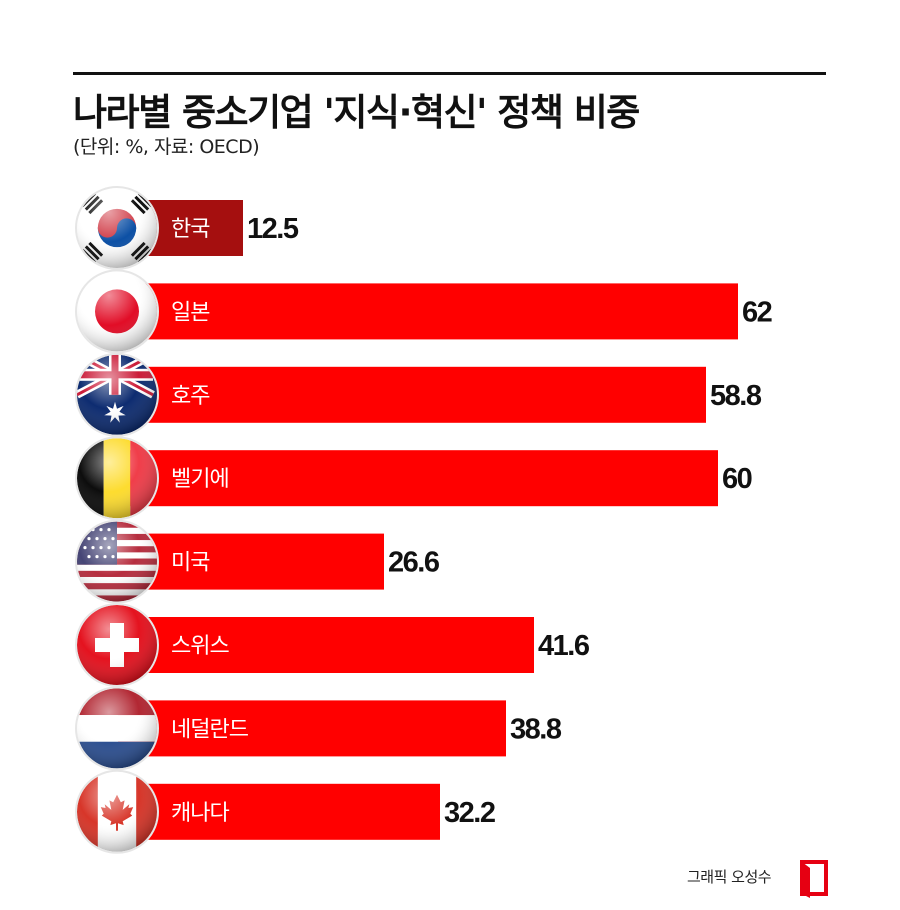 The image size is (900, 910). Describe the element at coordinates (356, 112) in the screenshot. I see `chart-title: 나라별 중소기업 '지식·혁신' 정책 비중` at that location.